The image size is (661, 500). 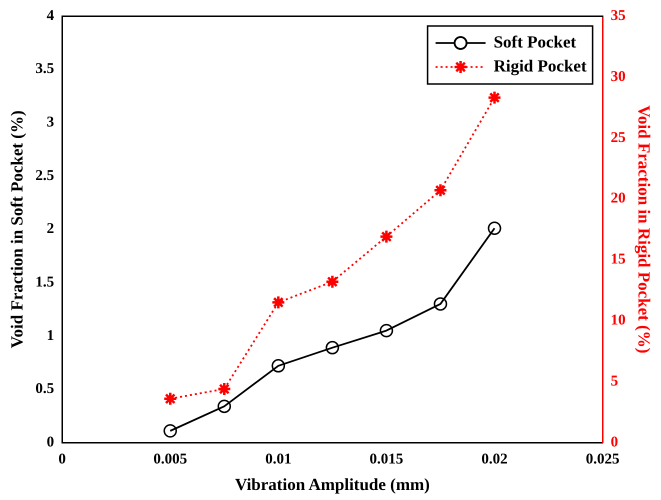 I want to click on y2-tick-label: 10, so click(x=618, y=320).